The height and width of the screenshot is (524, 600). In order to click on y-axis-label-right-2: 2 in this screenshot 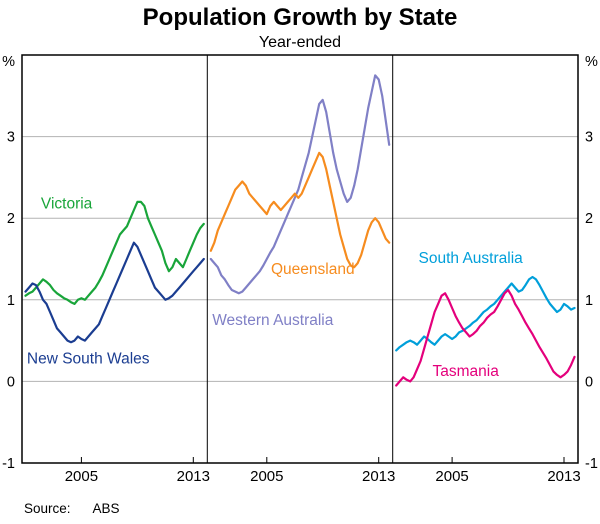, I will do `click(589, 219)`.